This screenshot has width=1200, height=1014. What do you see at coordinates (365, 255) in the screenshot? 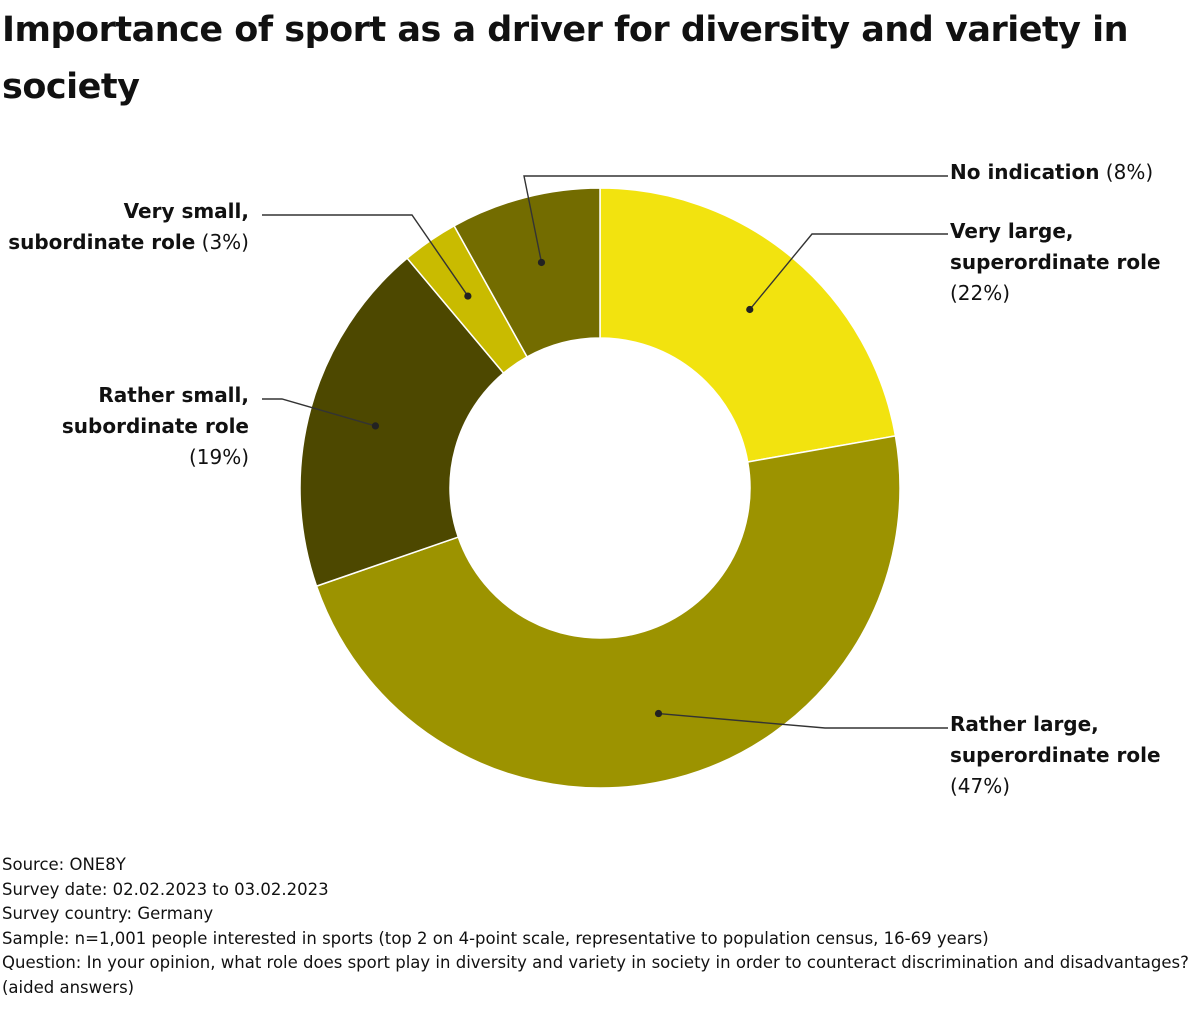
I see `leader-line-very-small-subordinate-role` at bounding box center [365, 255].